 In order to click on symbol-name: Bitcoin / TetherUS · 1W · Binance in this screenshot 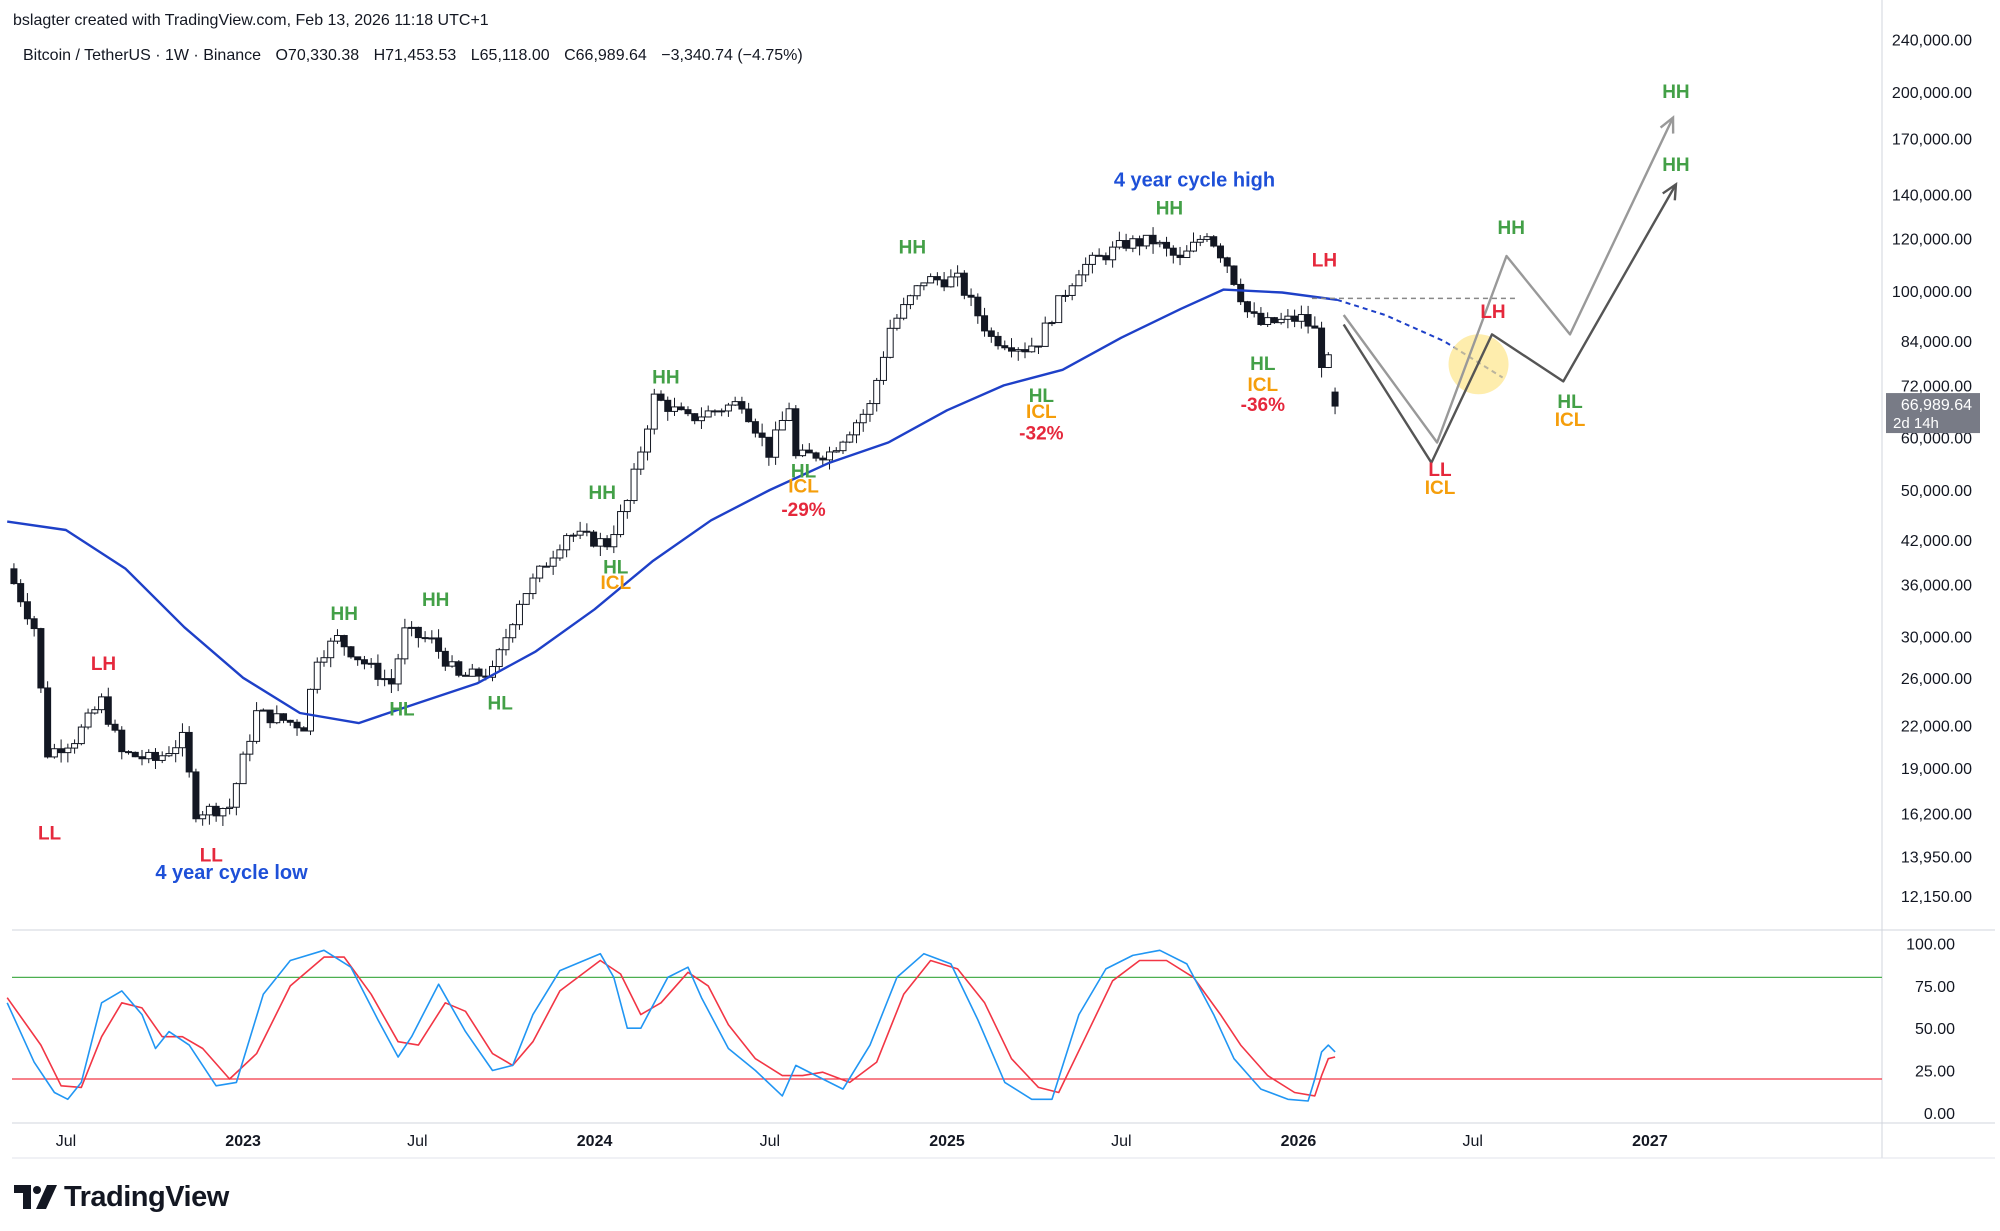, I will do `click(142, 55)`.